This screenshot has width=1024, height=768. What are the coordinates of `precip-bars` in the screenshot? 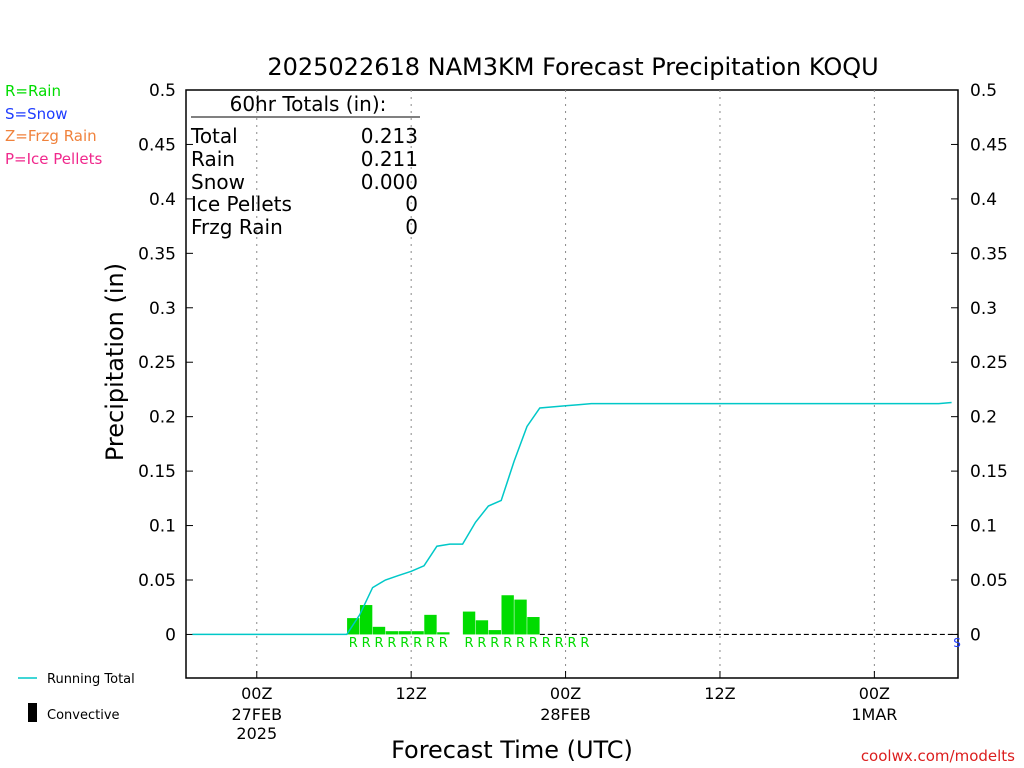 It's located at (443, 615).